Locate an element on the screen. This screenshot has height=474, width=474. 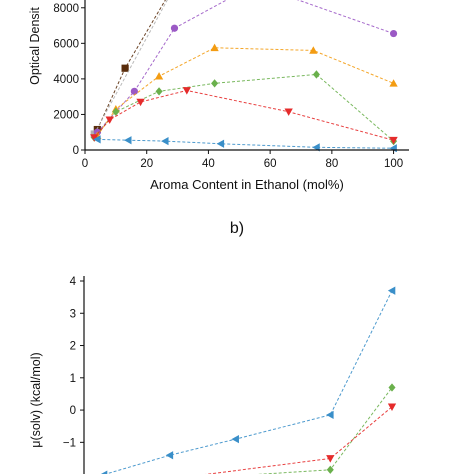
chart-a-y-tick-label: 2000 is located at coordinates (66, 115).